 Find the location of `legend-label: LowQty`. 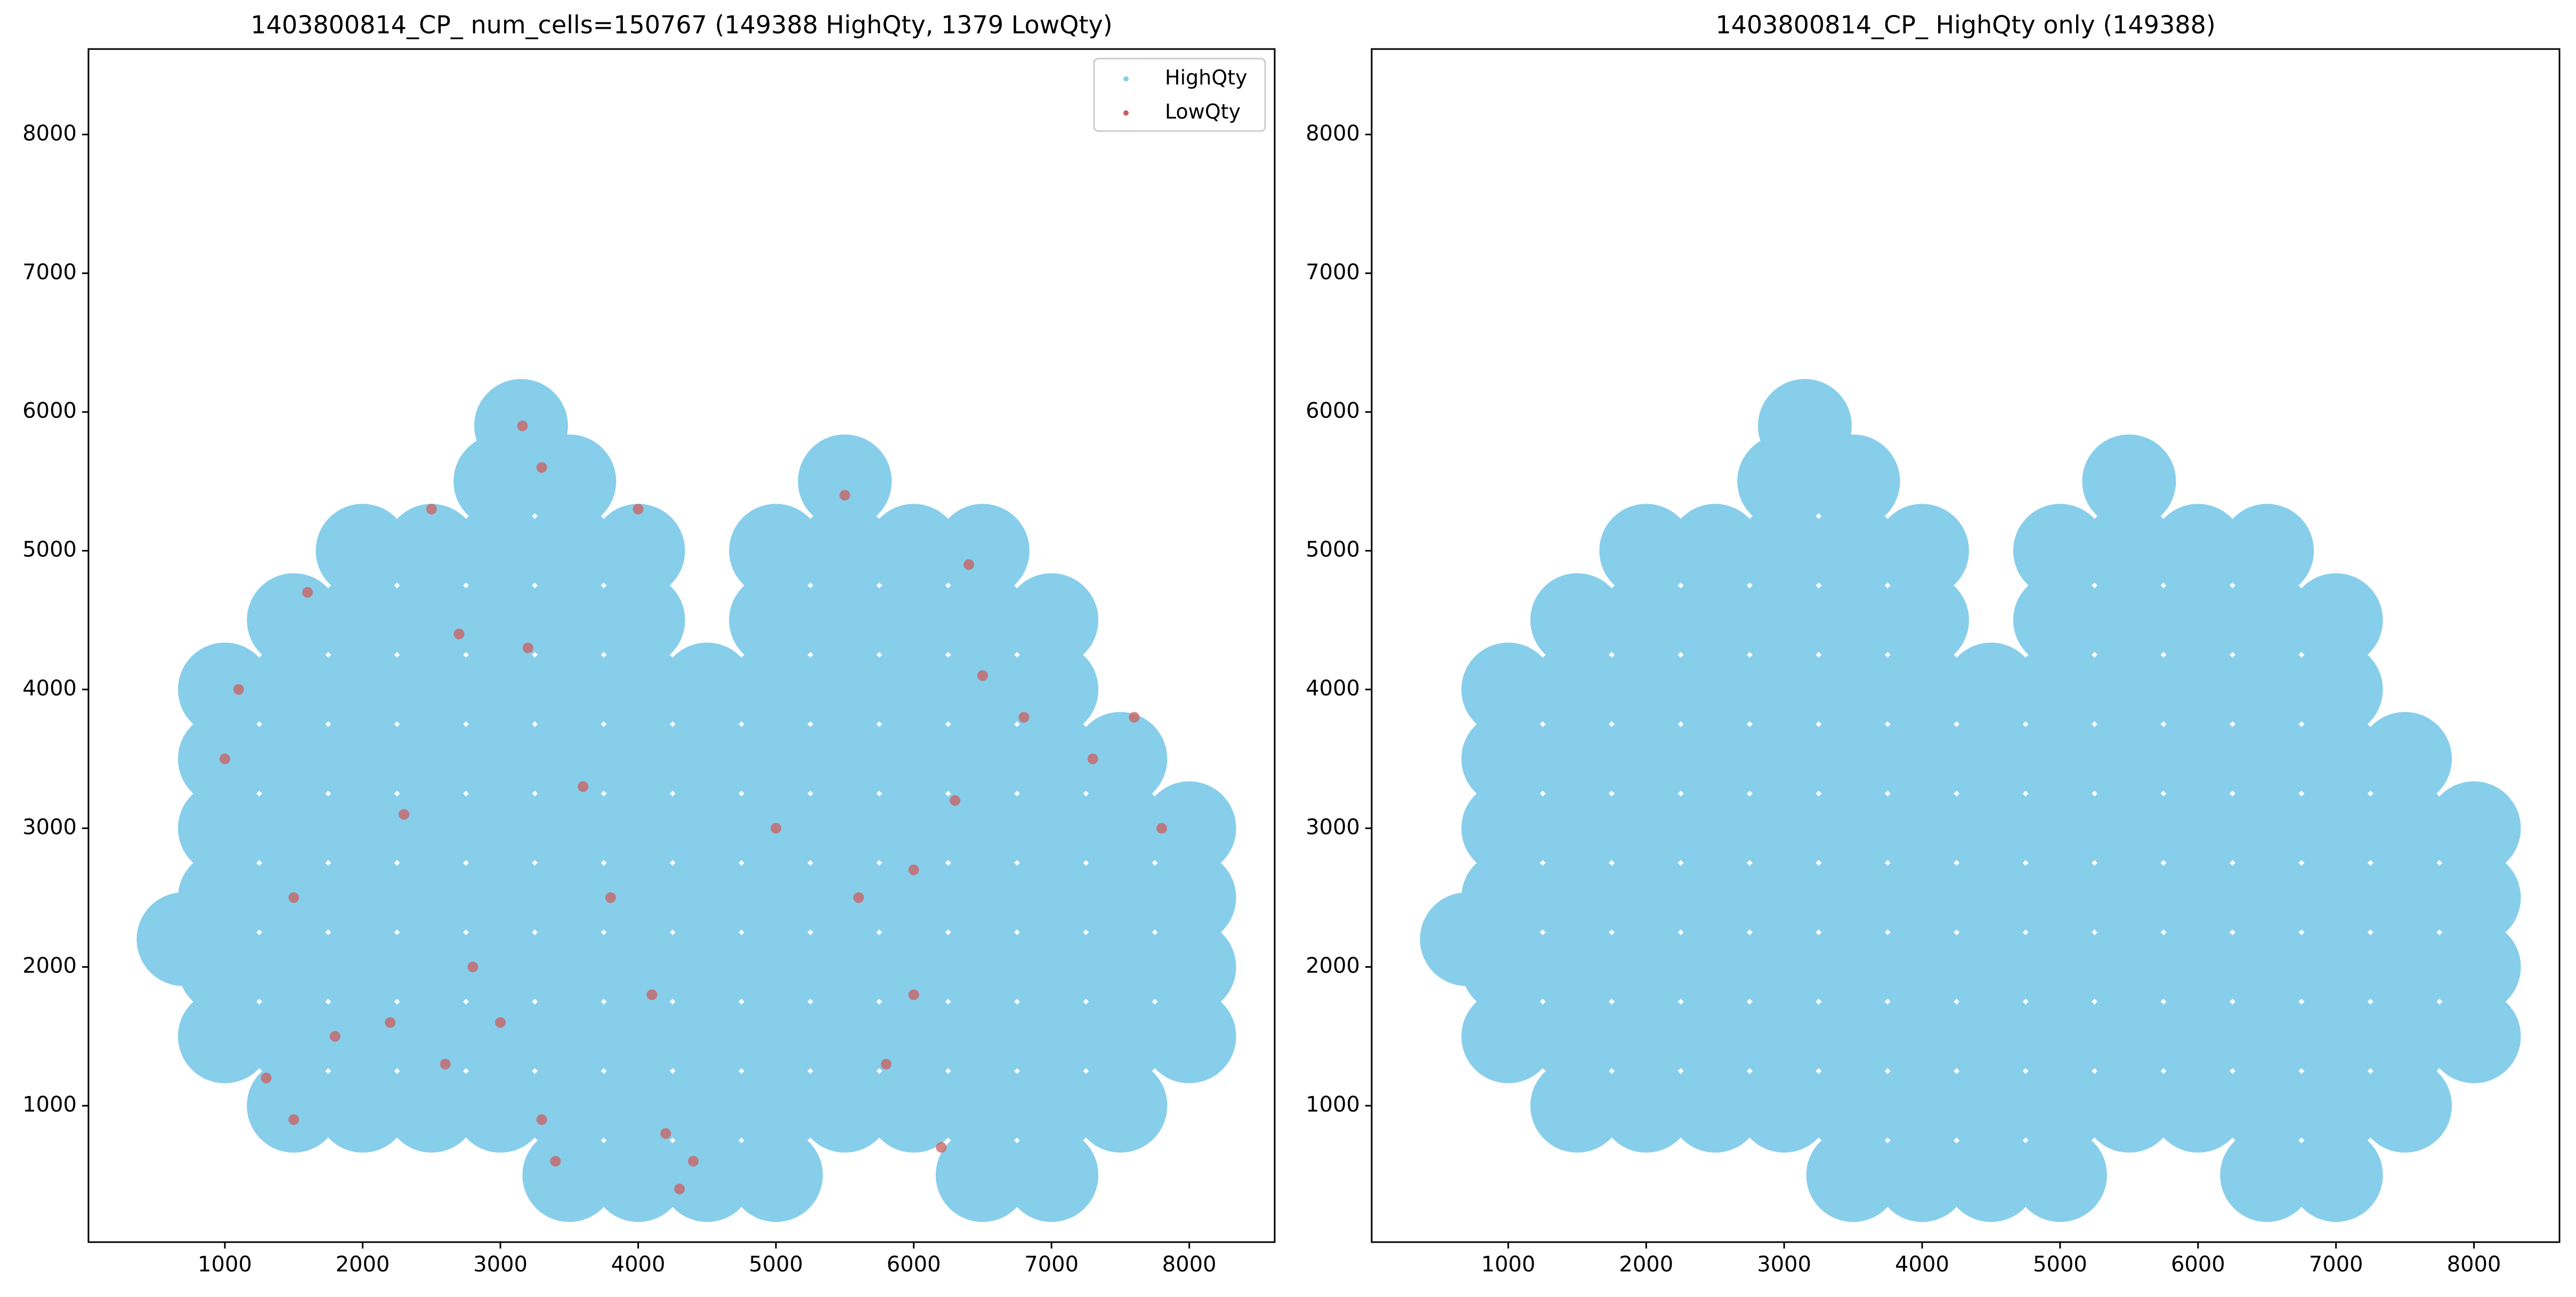

legend-label: LowQty is located at coordinates (1203, 112).